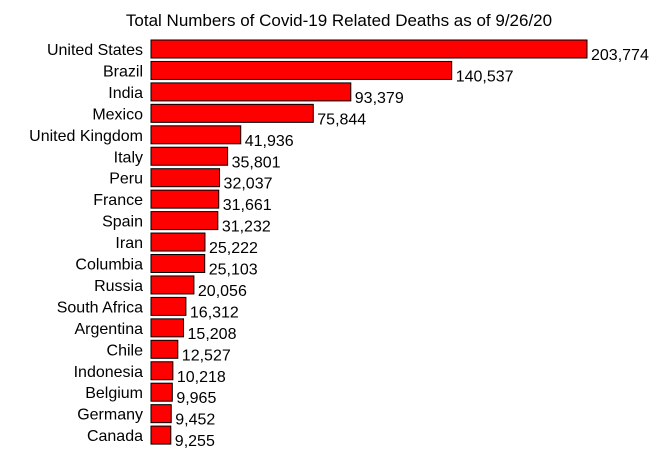 The image size is (672, 454). What do you see at coordinates (212, 334) in the screenshot?
I see `value-label-argentina: 15,208` at bounding box center [212, 334].